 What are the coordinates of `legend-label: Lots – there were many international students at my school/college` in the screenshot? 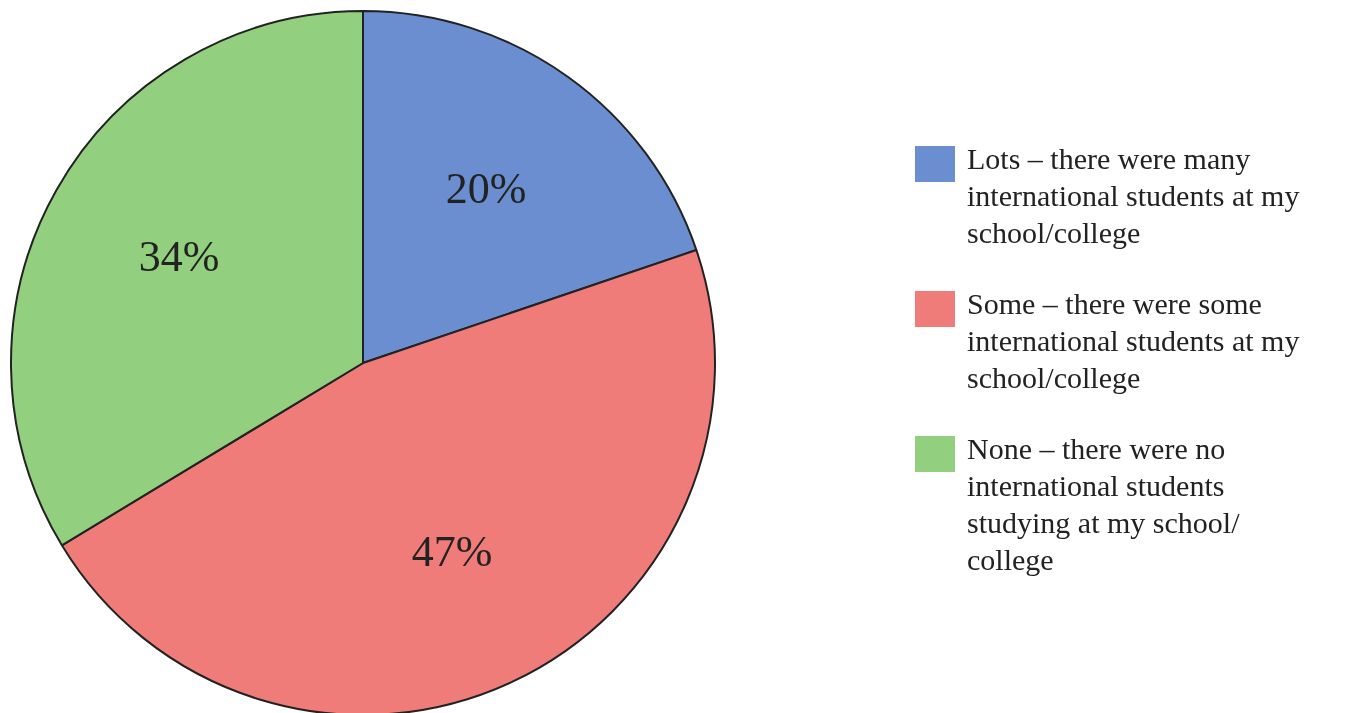 It's located at (1134, 196).